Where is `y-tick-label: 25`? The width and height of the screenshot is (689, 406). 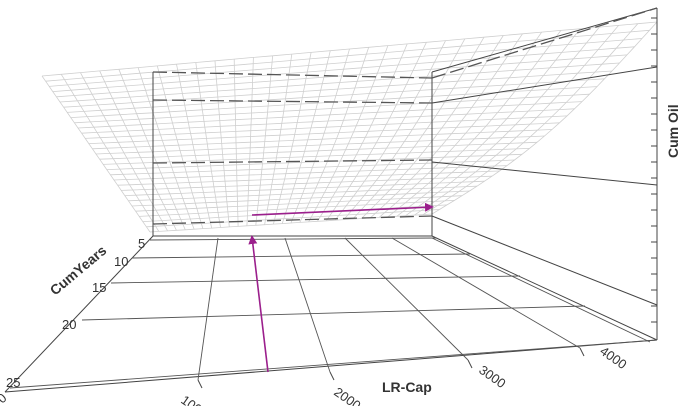 y-tick-label: 25 is located at coordinates (13, 382).